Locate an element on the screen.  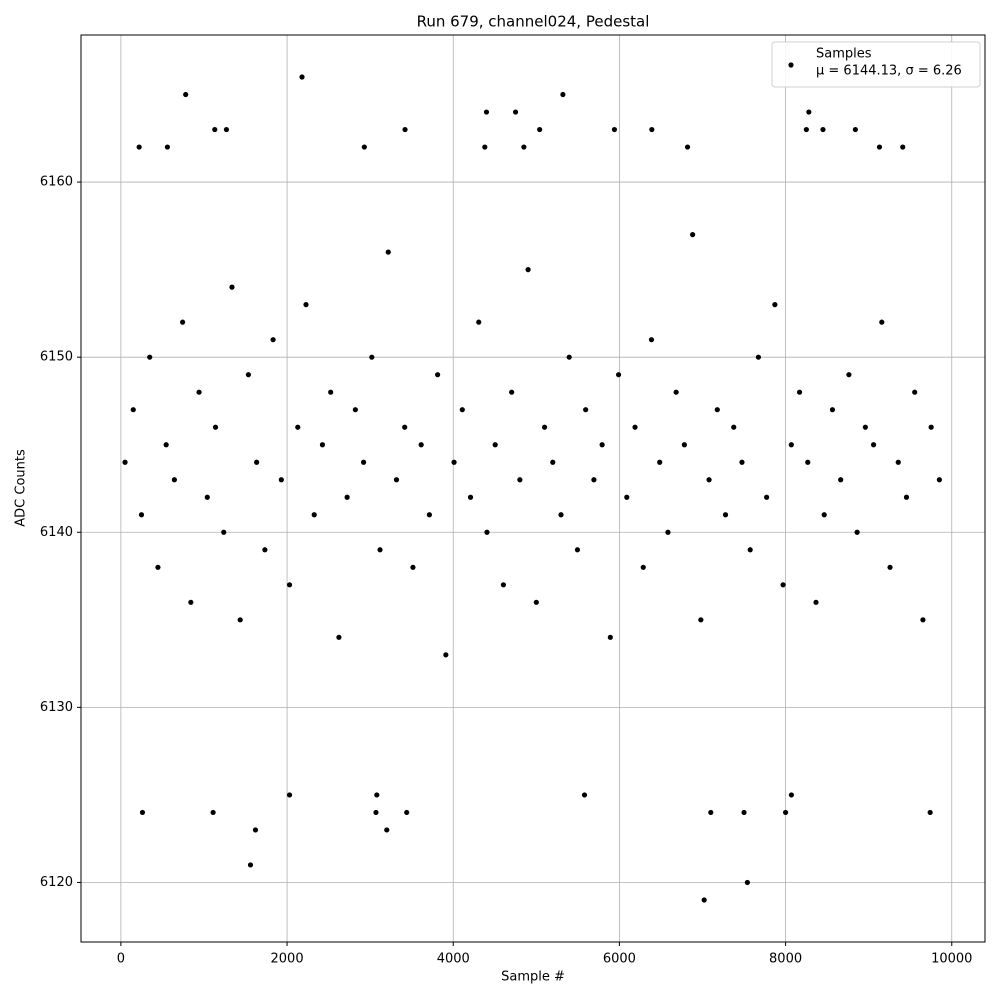
legend-label: Samples is located at coordinates (844, 54).